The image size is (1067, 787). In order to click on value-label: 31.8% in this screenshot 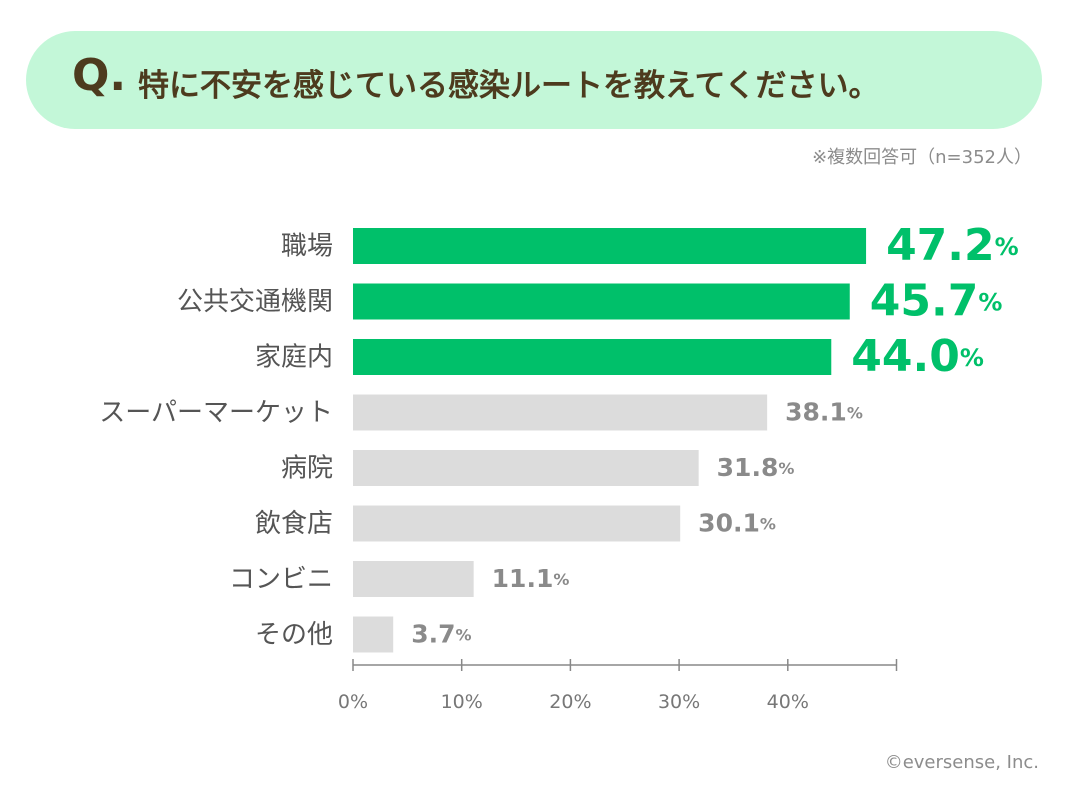, I will do `click(756, 467)`.